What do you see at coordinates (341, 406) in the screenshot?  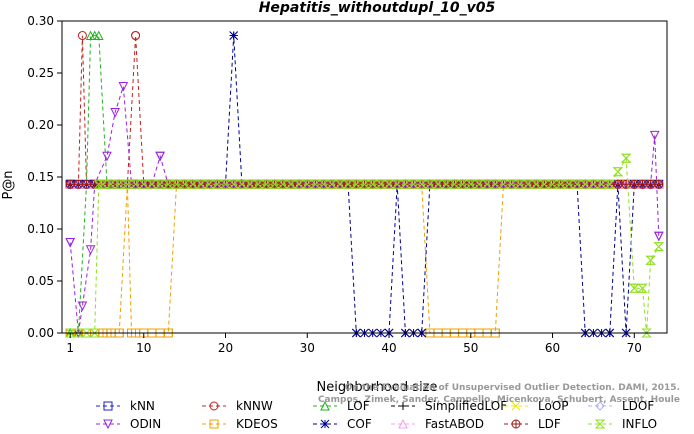 I see `legend-item-lof: LOF` at bounding box center [341, 406].